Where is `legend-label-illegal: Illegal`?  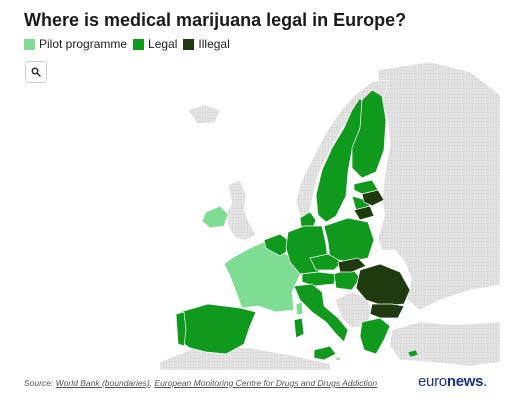 legend-label-illegal: Illegal is located at coordinates (214, 44).